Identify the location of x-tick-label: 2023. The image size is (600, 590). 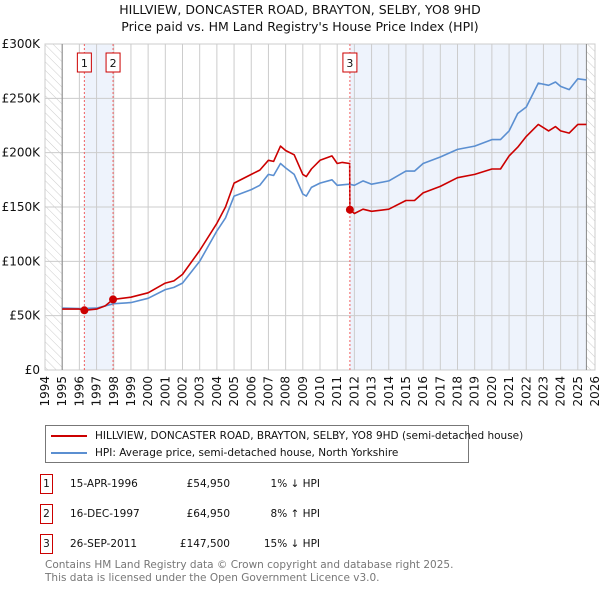
(543, 391).